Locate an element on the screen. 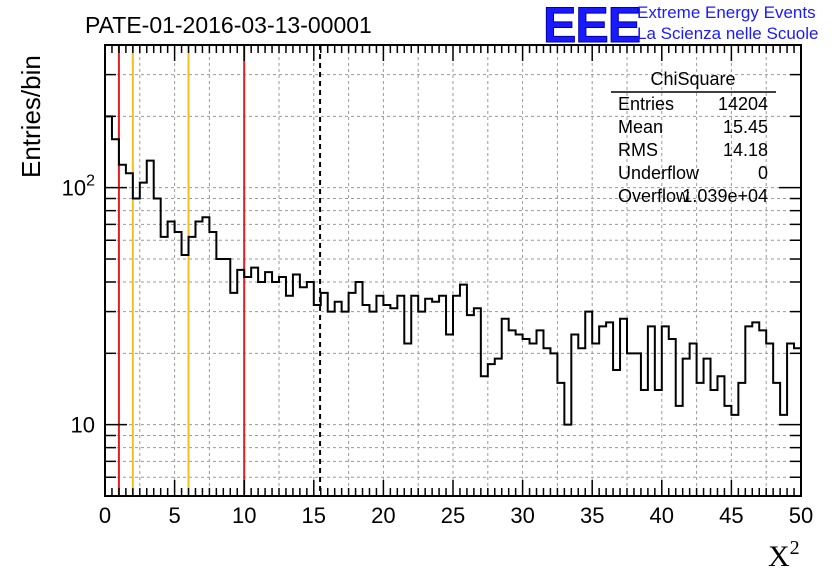 This screenshot has height=572, width=836. stats-title: ChiSquare is located at coordinates (692, 79).